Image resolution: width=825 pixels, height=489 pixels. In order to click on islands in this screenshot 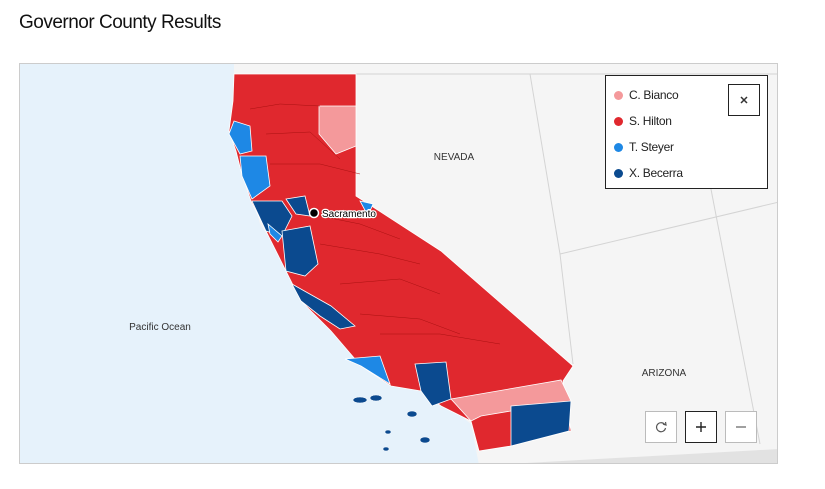, I will do `click(391, 423)`.